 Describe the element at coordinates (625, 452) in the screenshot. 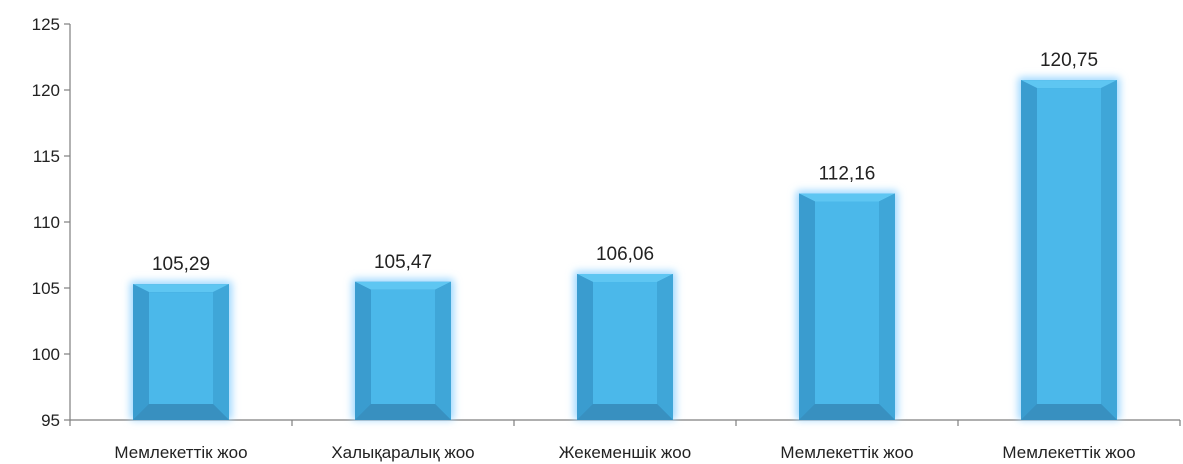

I see `x-category-label: Жекеменшік жоо` at that location.